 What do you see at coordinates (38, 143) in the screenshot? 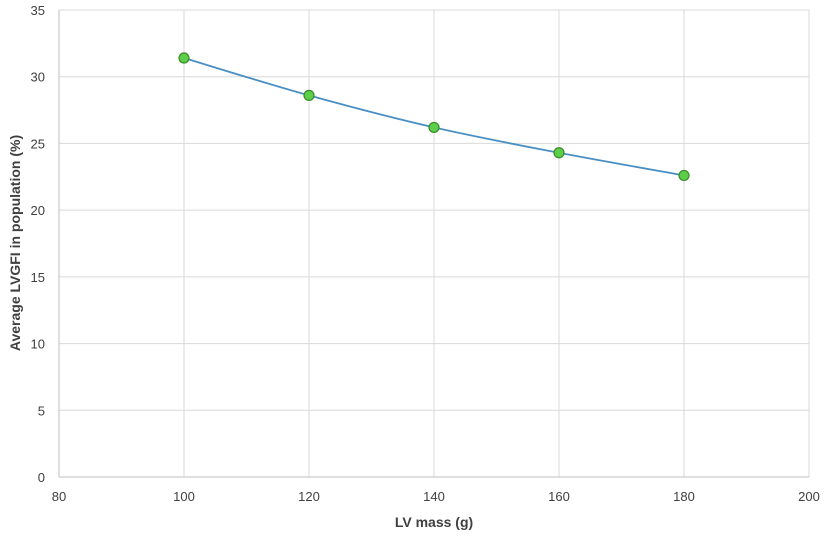
I see `y-tick-label: 25` at bounding box center [38, 143].